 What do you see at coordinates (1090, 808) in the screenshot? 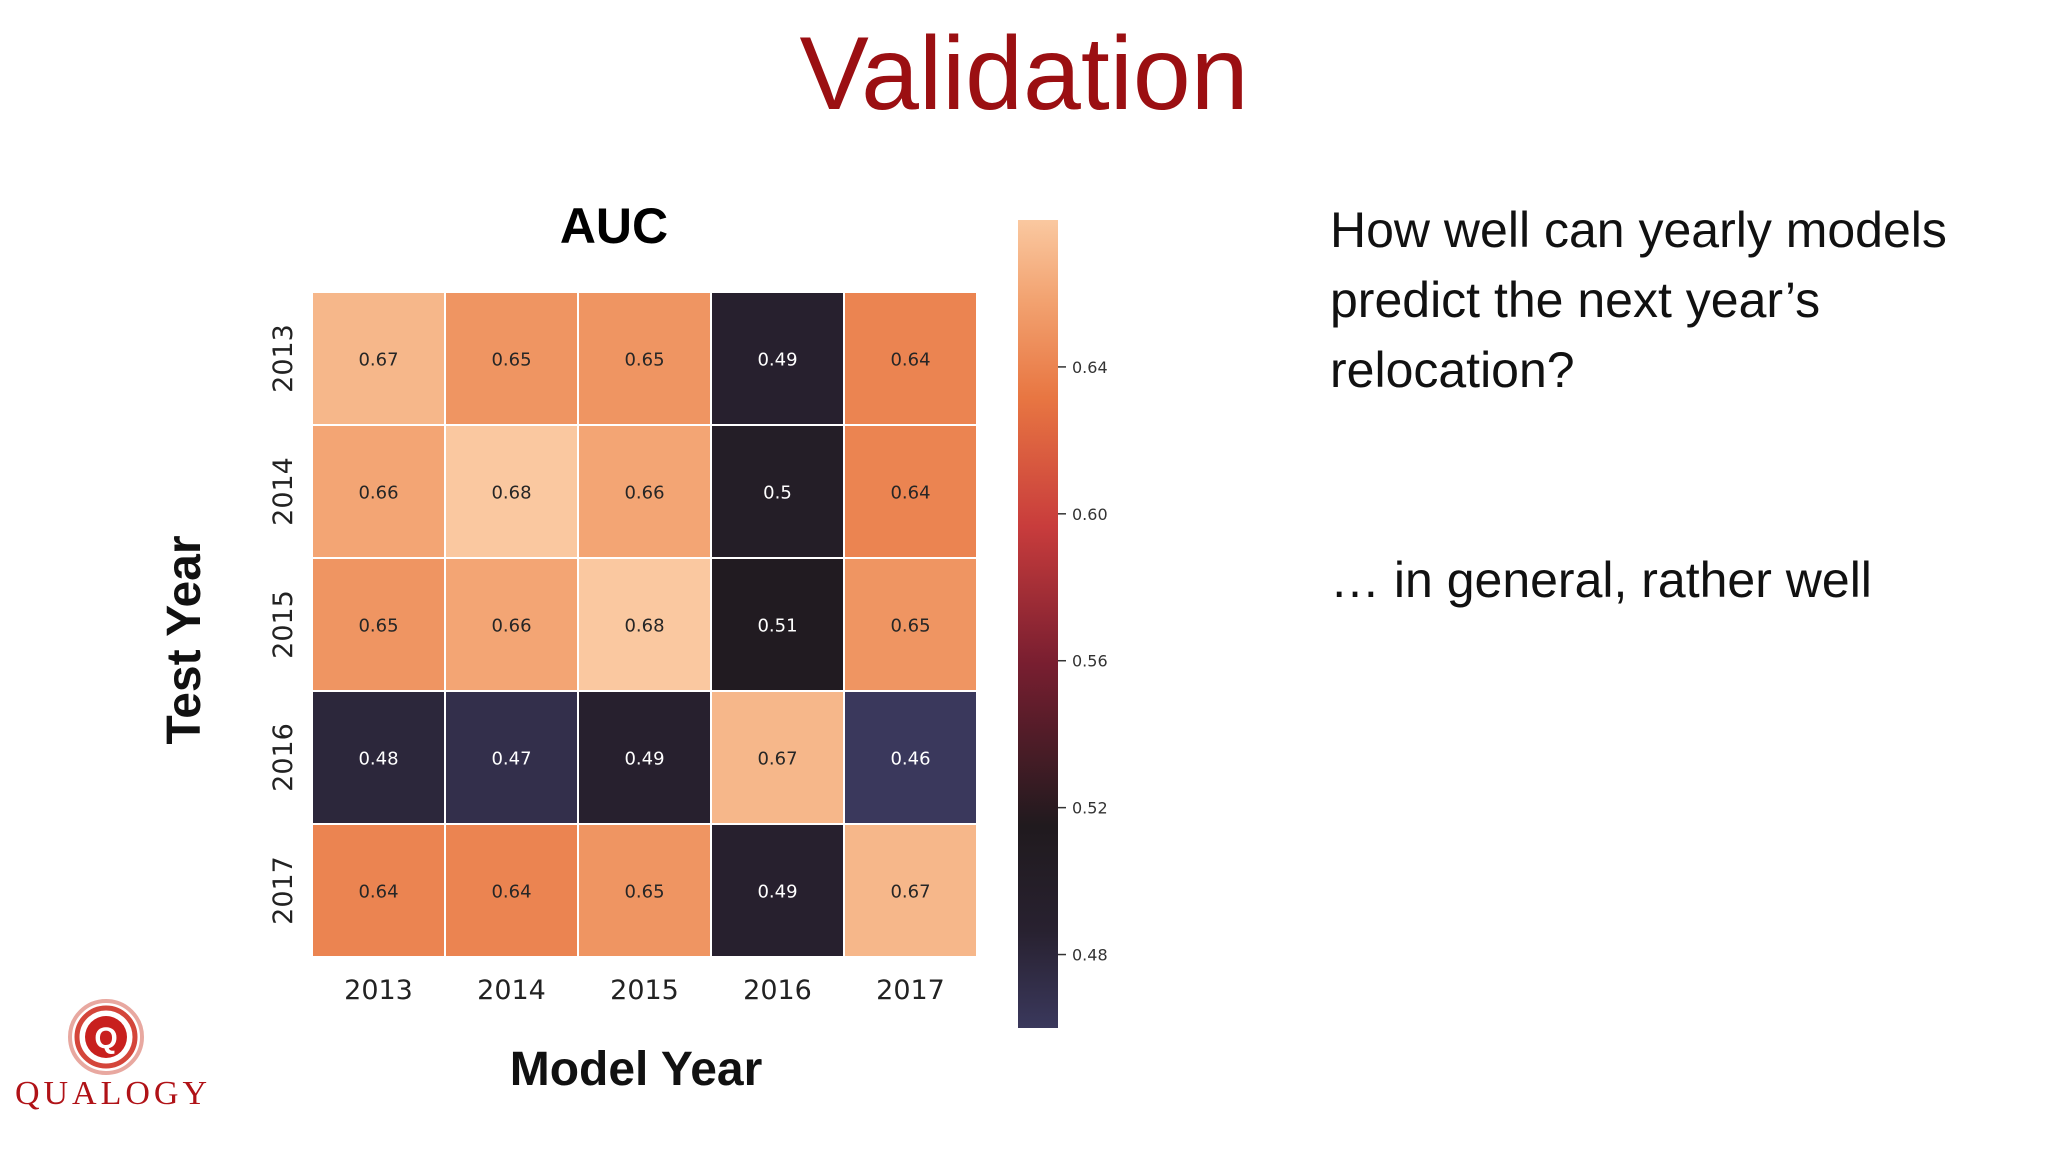
I see `colorbar-tick-label: 0.52` at bounding box center [1090, 808].